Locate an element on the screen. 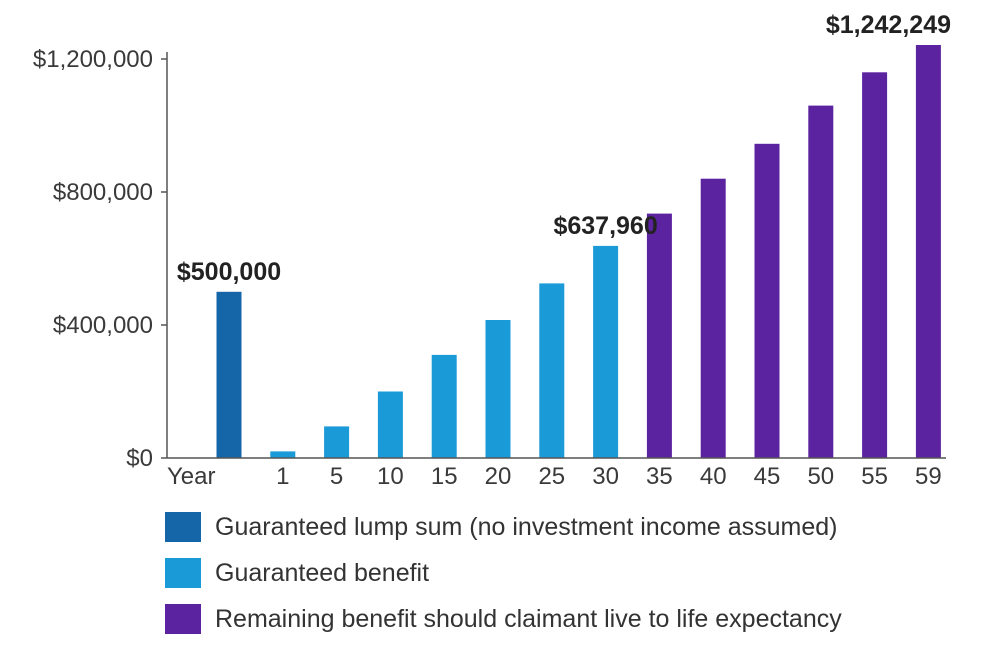 The height and width of the screenshot is (660, 981). x-tick-label: 10 is located at coordinates (390, 476).